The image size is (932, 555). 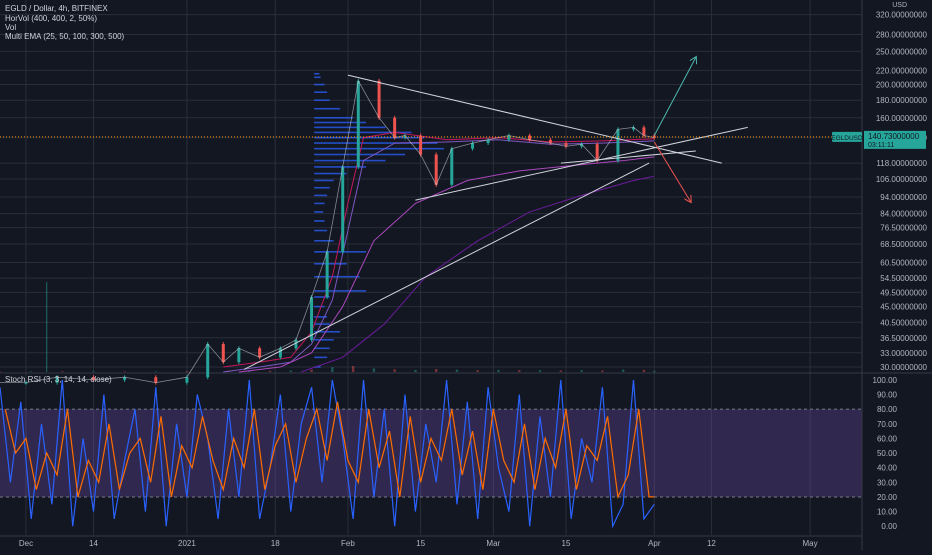 I want to click on lower-channel-line, so click(x=581, y=163).